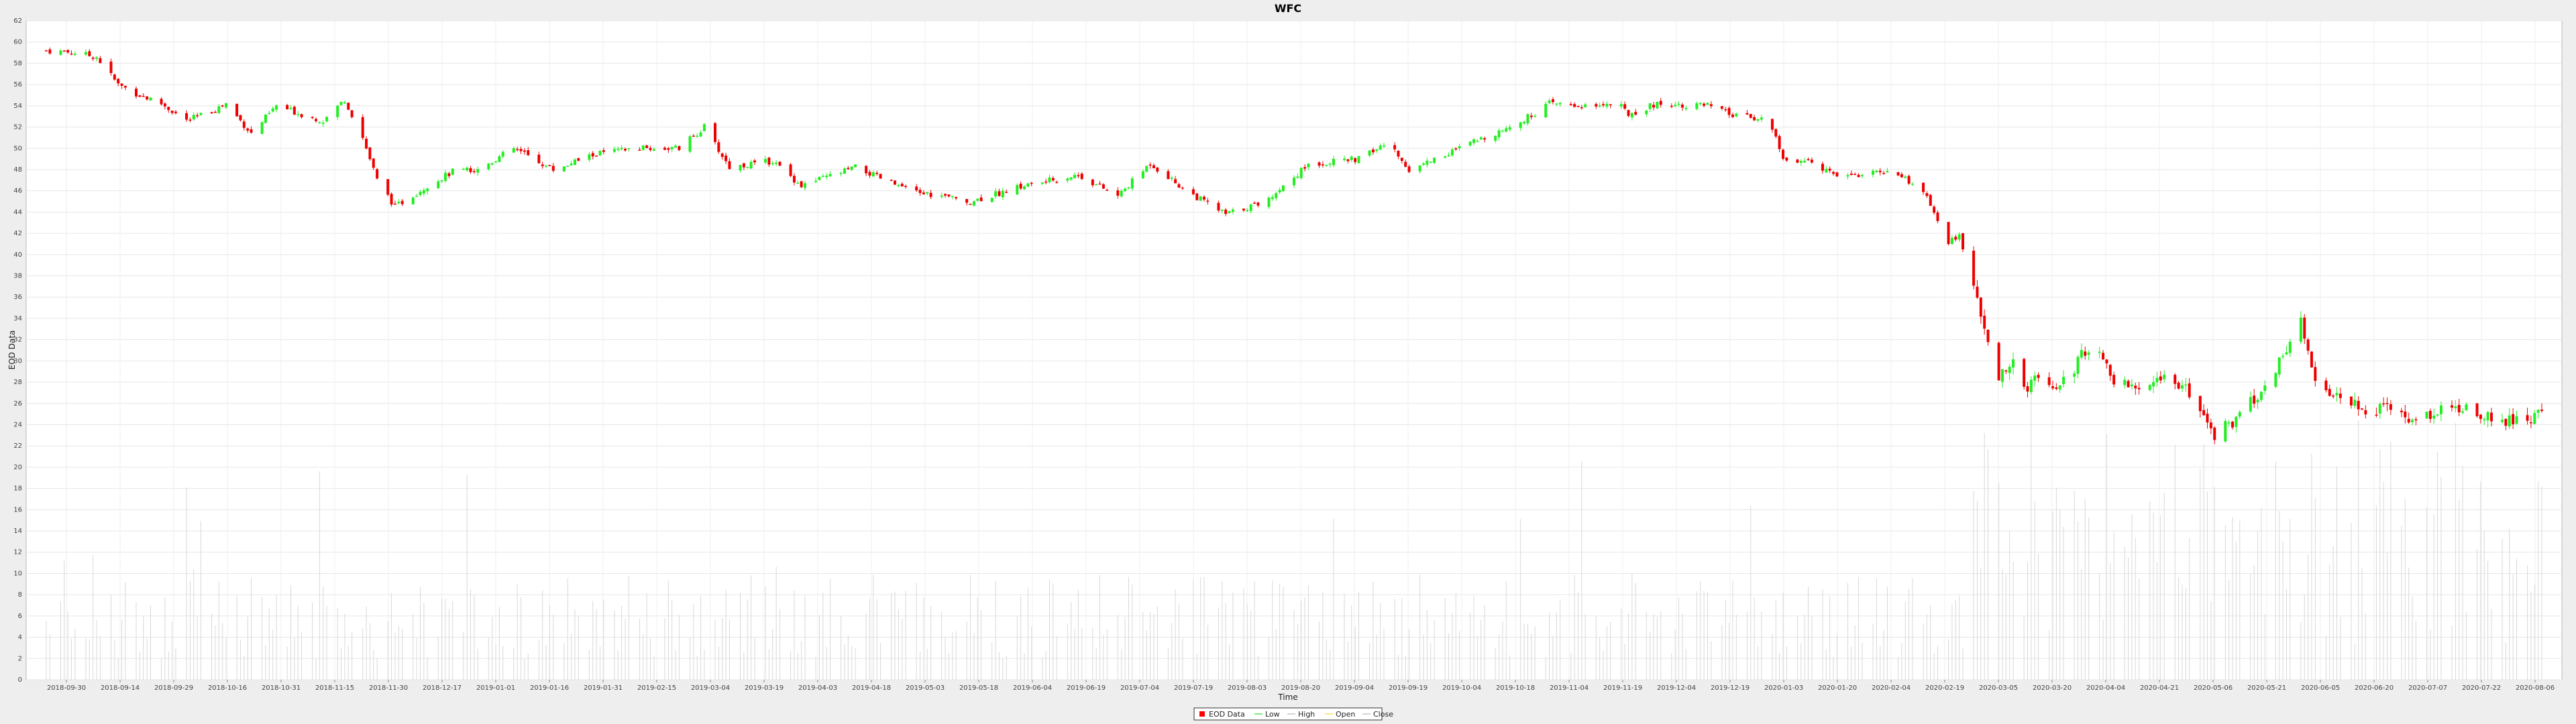 Image resolution: width=2576 pixels, height=724 pixels. I want to click on x-tick-label: 2020-01-03, so click(1783, 688).